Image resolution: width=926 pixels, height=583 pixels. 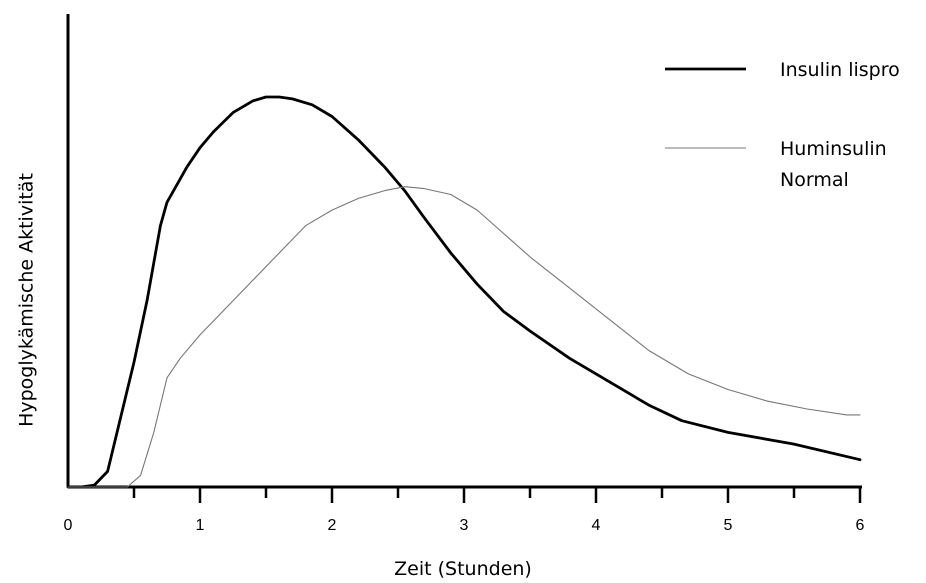 What do you see at coordinates (463, 569) in the screenshot?
I see `x-axis-title: Zeit (Stunden)` at bounding box center [463, 569].